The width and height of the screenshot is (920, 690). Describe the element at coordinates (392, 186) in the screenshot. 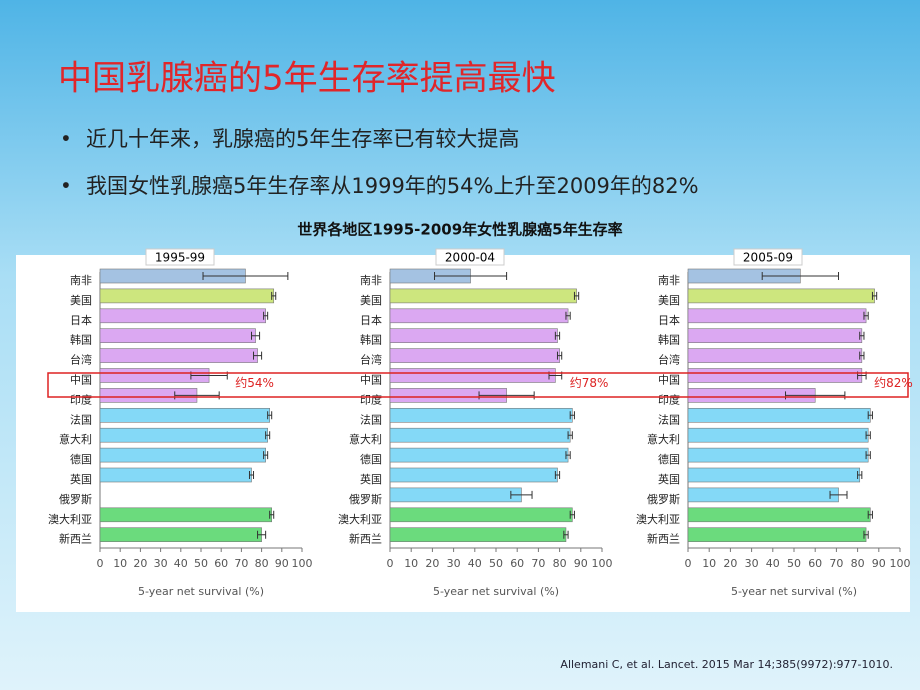

I see `bullet-text: 我国女性乳腺癌5年生存率从1999年的54%上升至2009年的82%` at that location.